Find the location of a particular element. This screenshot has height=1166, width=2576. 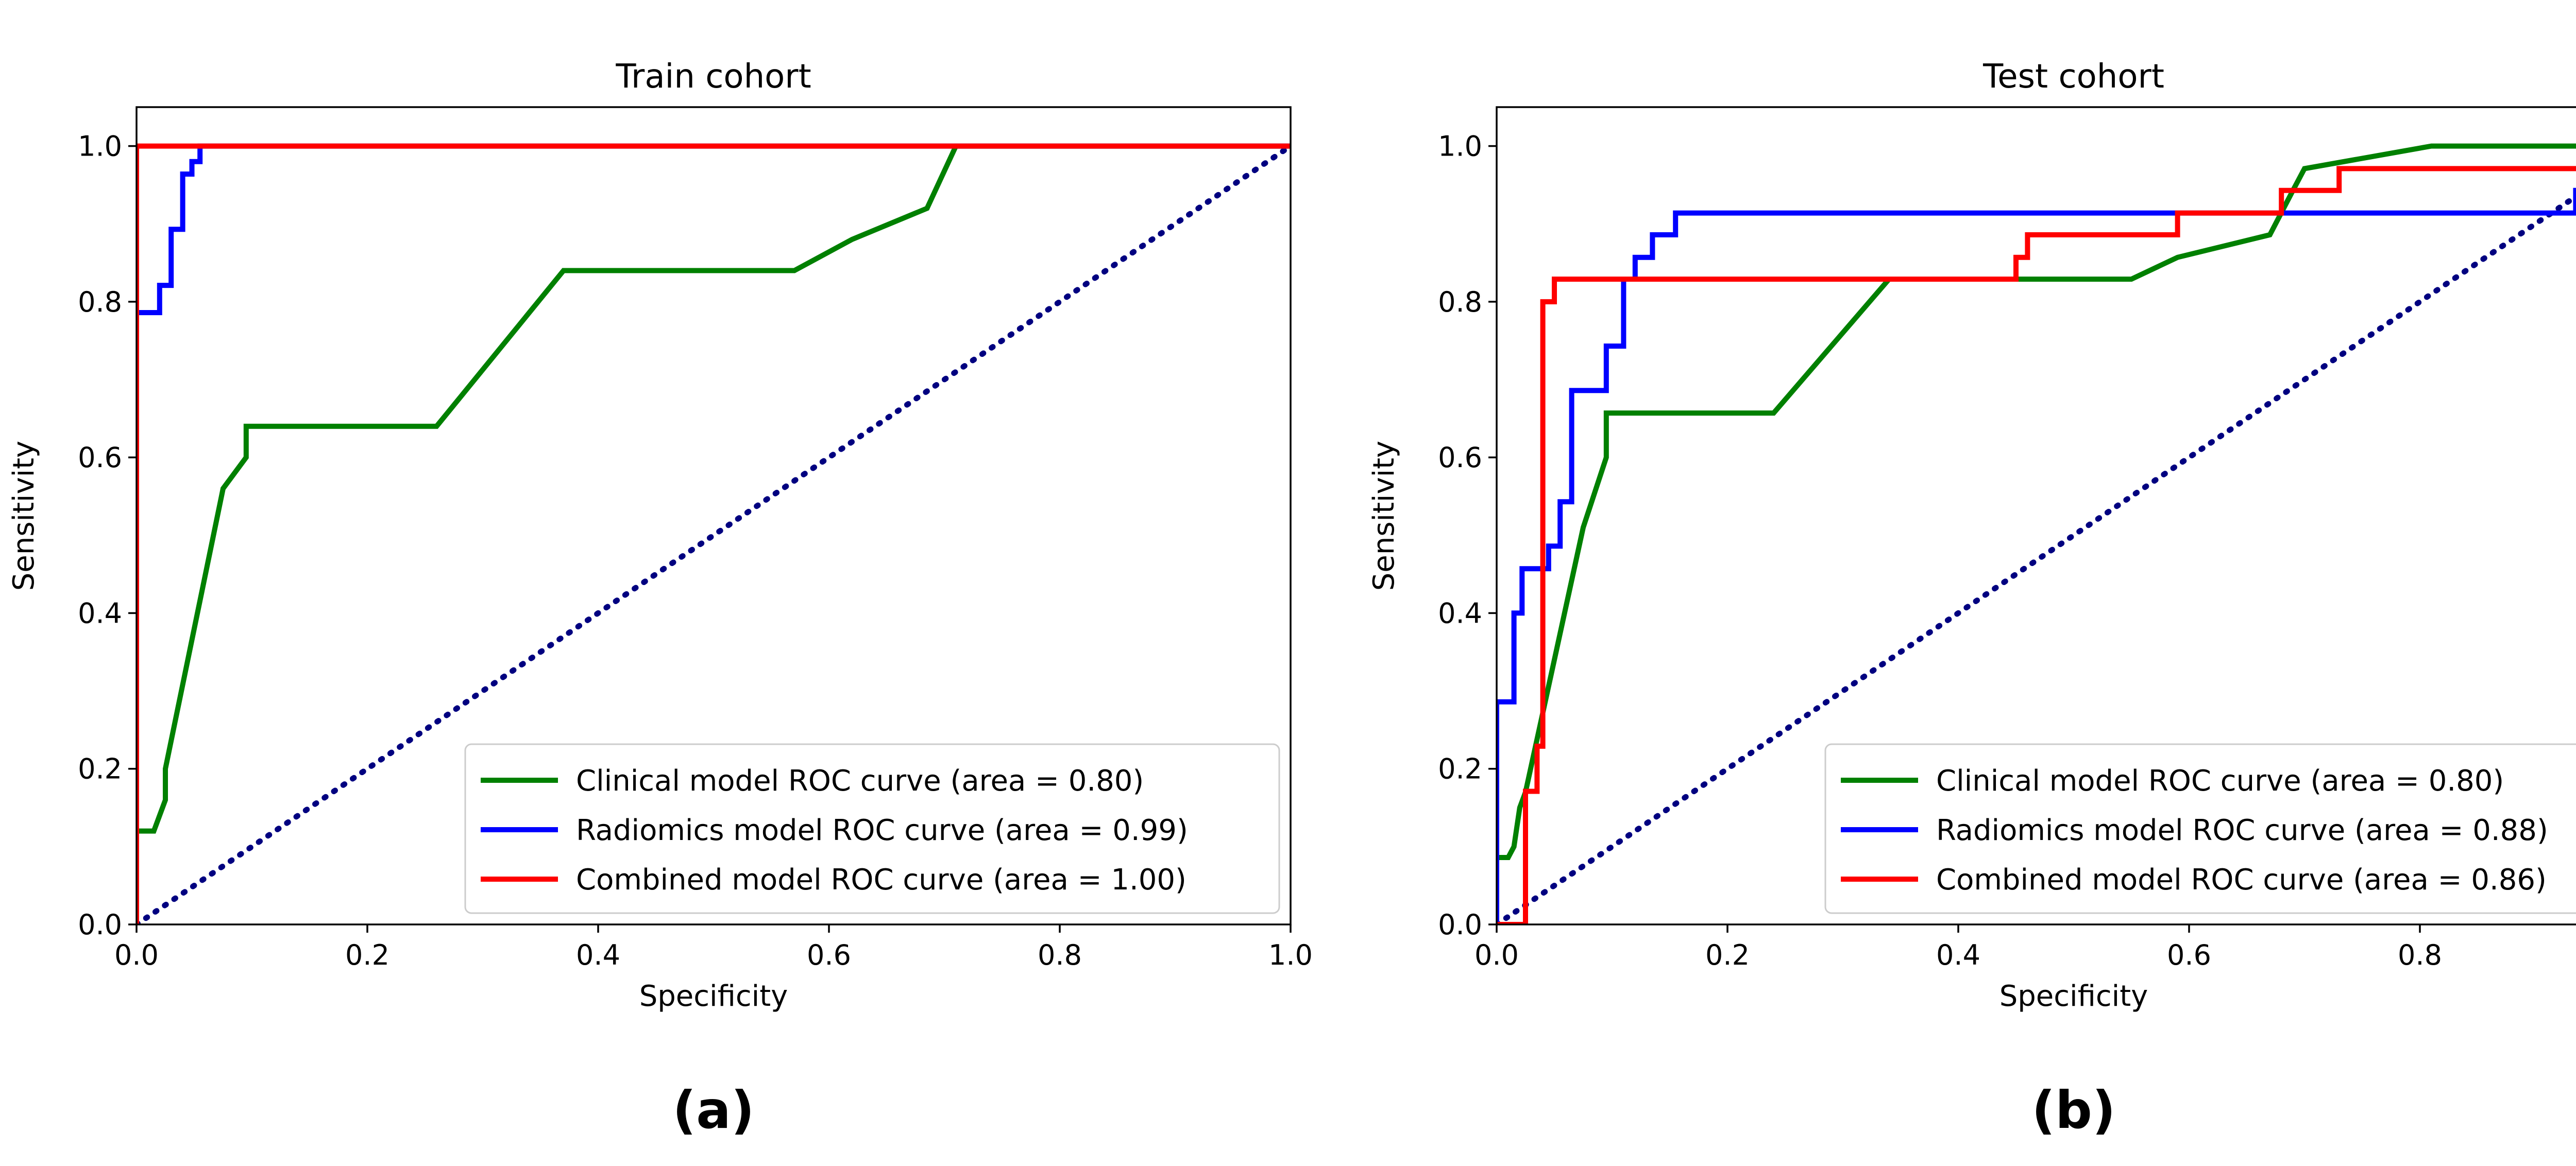

legend-entry-2: Combined model ROC curve (area = 0.86) is located at coordinates (2242, 880).